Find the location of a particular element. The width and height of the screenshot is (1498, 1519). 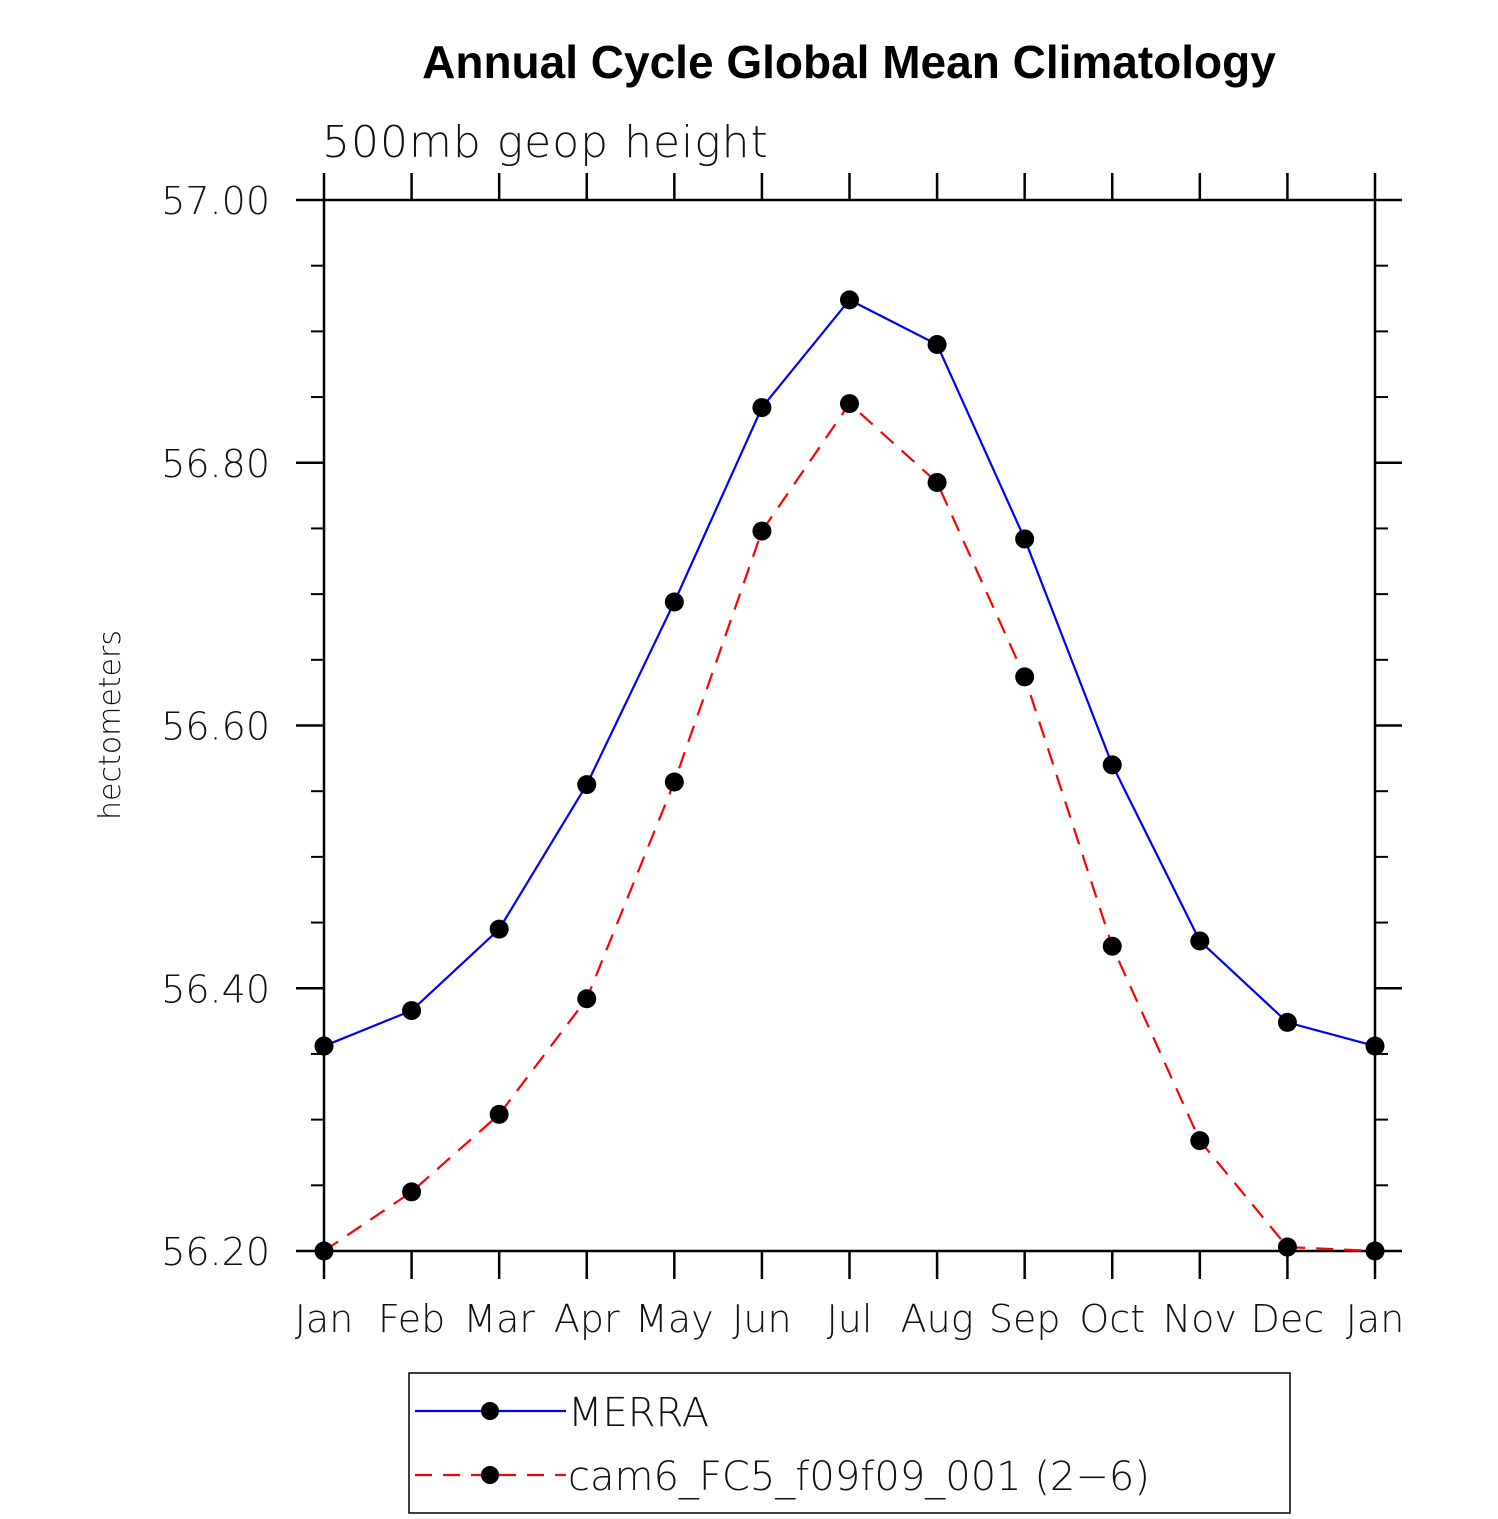

x-tick-label: Jun is located at coordinates (761, 1319).